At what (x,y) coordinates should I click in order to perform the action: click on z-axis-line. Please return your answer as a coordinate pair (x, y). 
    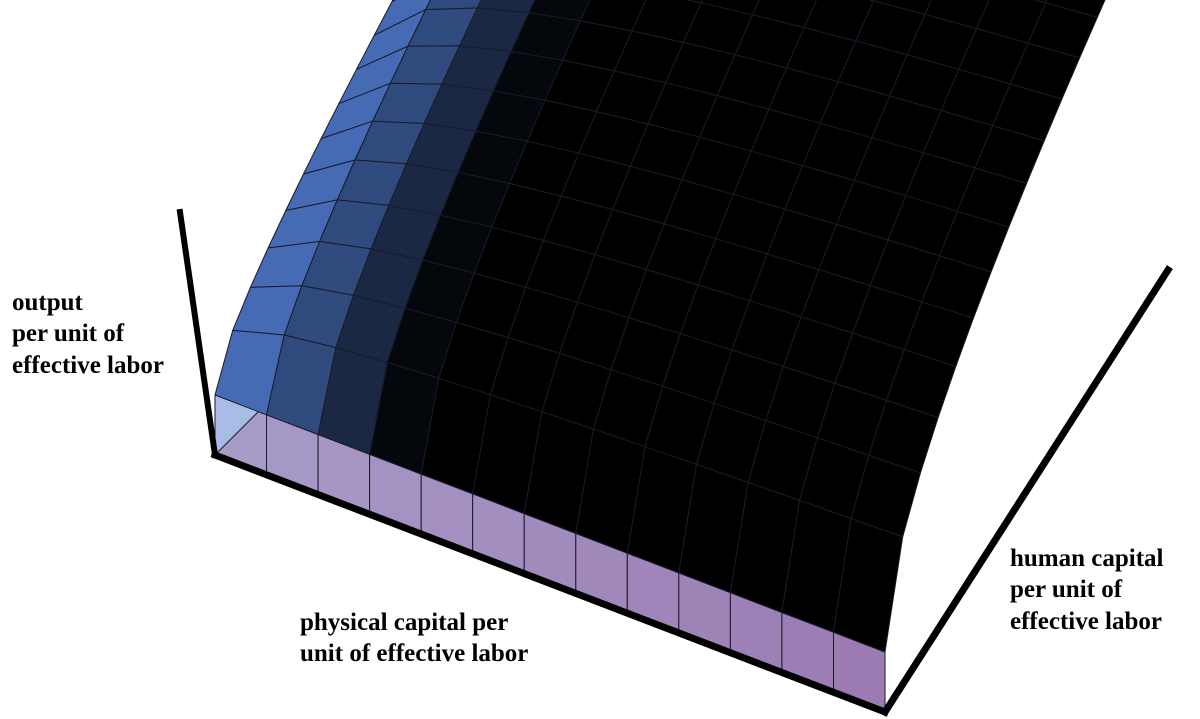
    Looking at the image, I should click on (197, 333).